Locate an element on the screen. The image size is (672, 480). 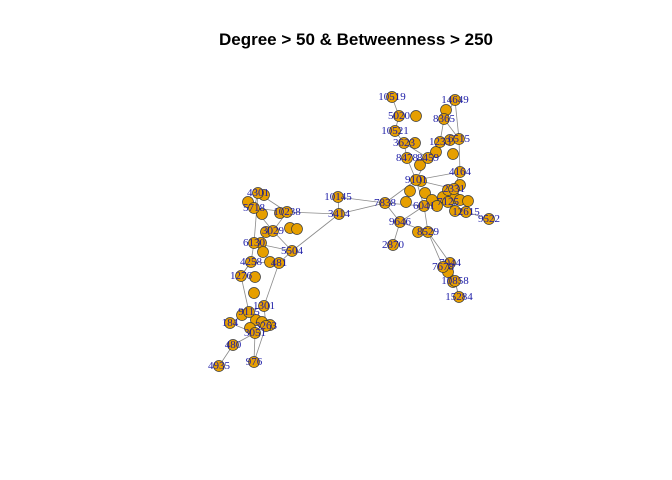
node-label: 10145 is located at coordinates (338, 197).